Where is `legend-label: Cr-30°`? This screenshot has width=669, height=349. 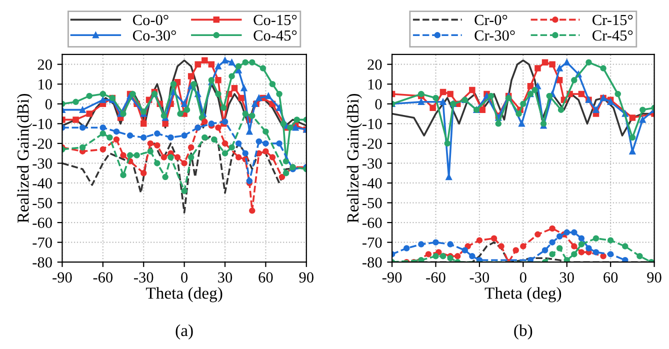
legend-label: Cr-30° is located at coordinates (494, 35).